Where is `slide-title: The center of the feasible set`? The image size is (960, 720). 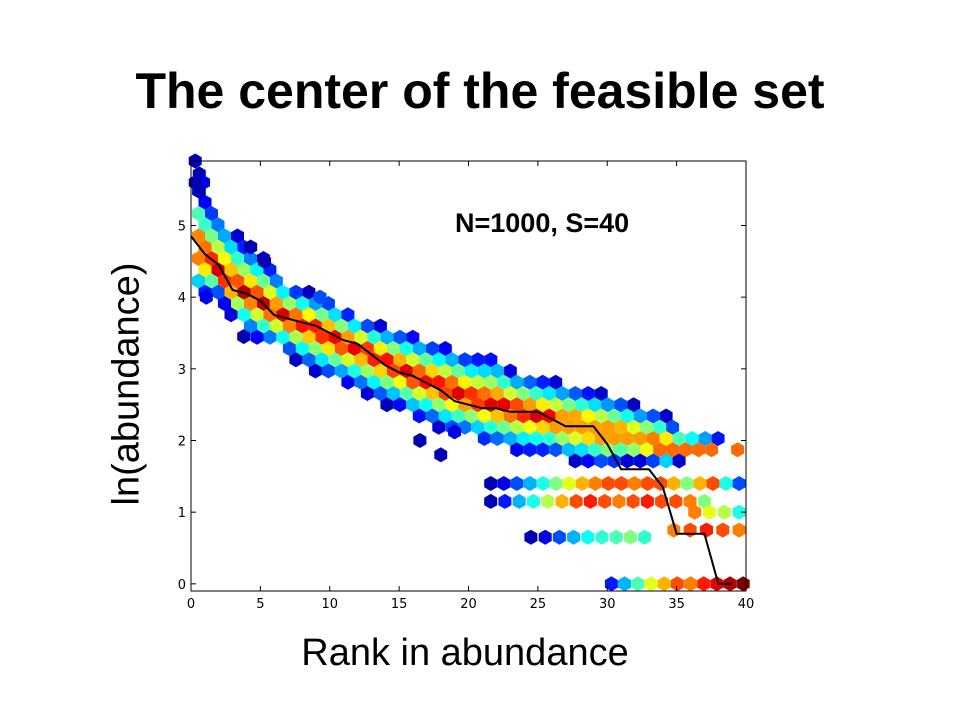
slide-title: The center of the feasible set is located at coordinates (480, 91).